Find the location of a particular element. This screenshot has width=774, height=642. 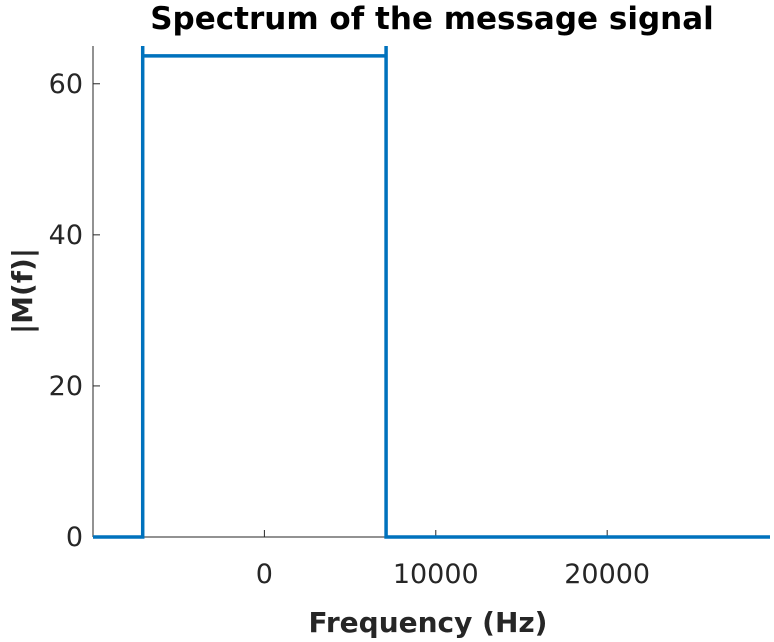

x-axis-label: Frequency (Hz) is located at coordinates (428, 622).